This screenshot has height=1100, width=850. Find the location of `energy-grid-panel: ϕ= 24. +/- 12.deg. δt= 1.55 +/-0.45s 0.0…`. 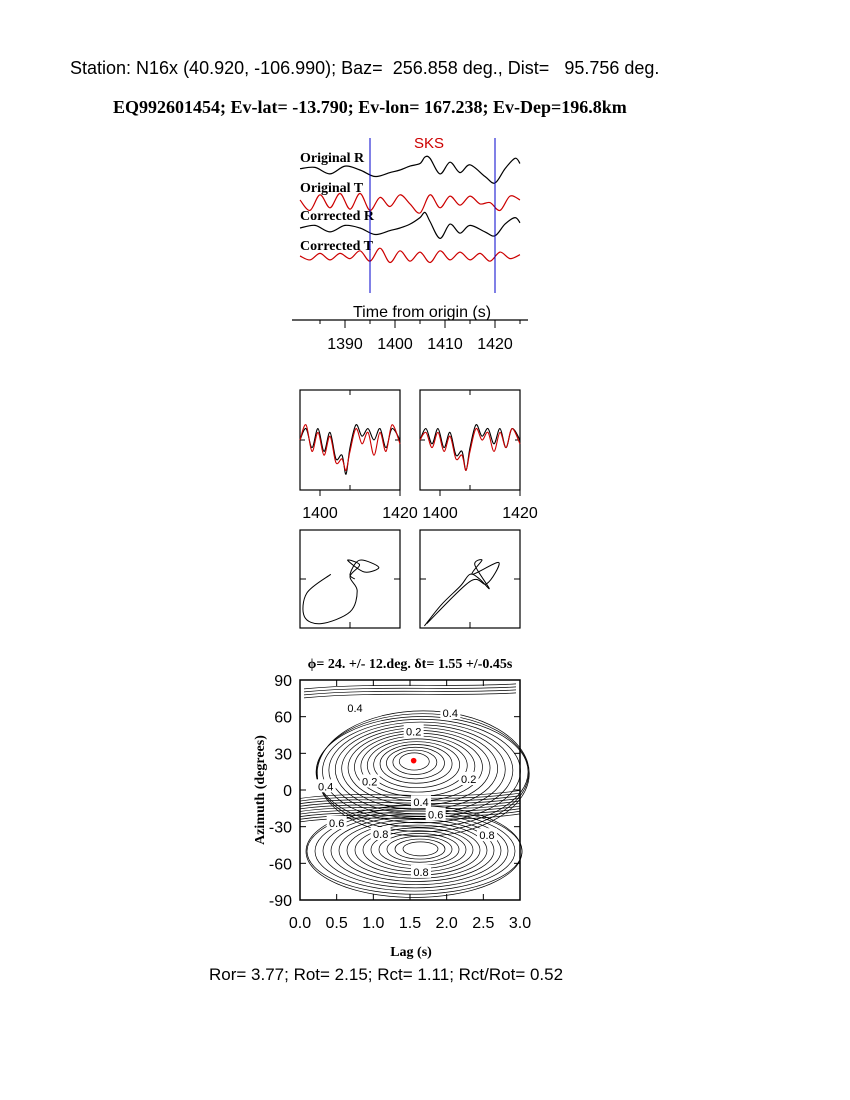

energy-grid-panel: ϕ= 24. +/- 12.deg. δt= 1.55 +/-0.45s 0.0… is located at coordinates (392, 808).